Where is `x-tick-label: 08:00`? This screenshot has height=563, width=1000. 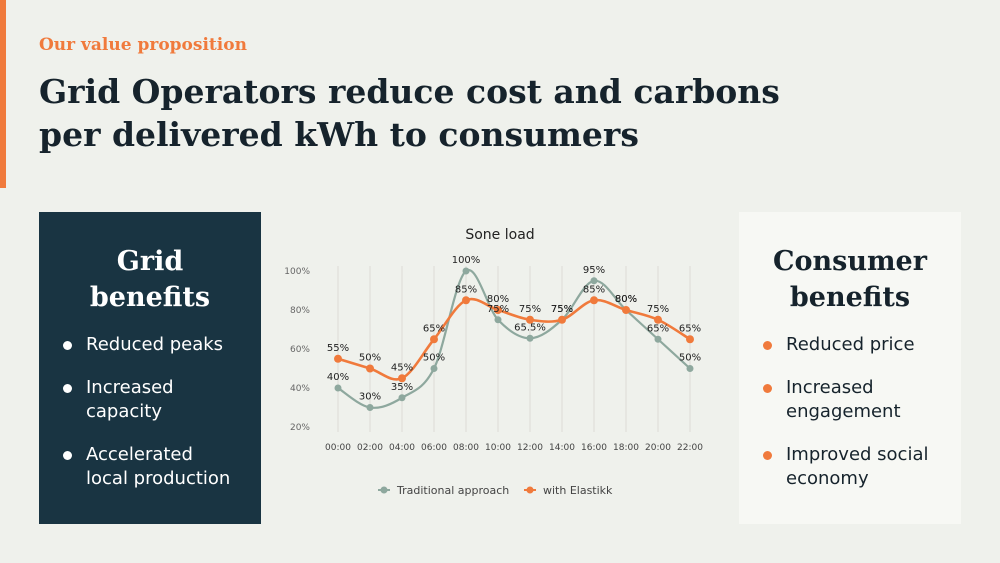
x-tick-label: 08:00 is located at coordinates (466, 448).